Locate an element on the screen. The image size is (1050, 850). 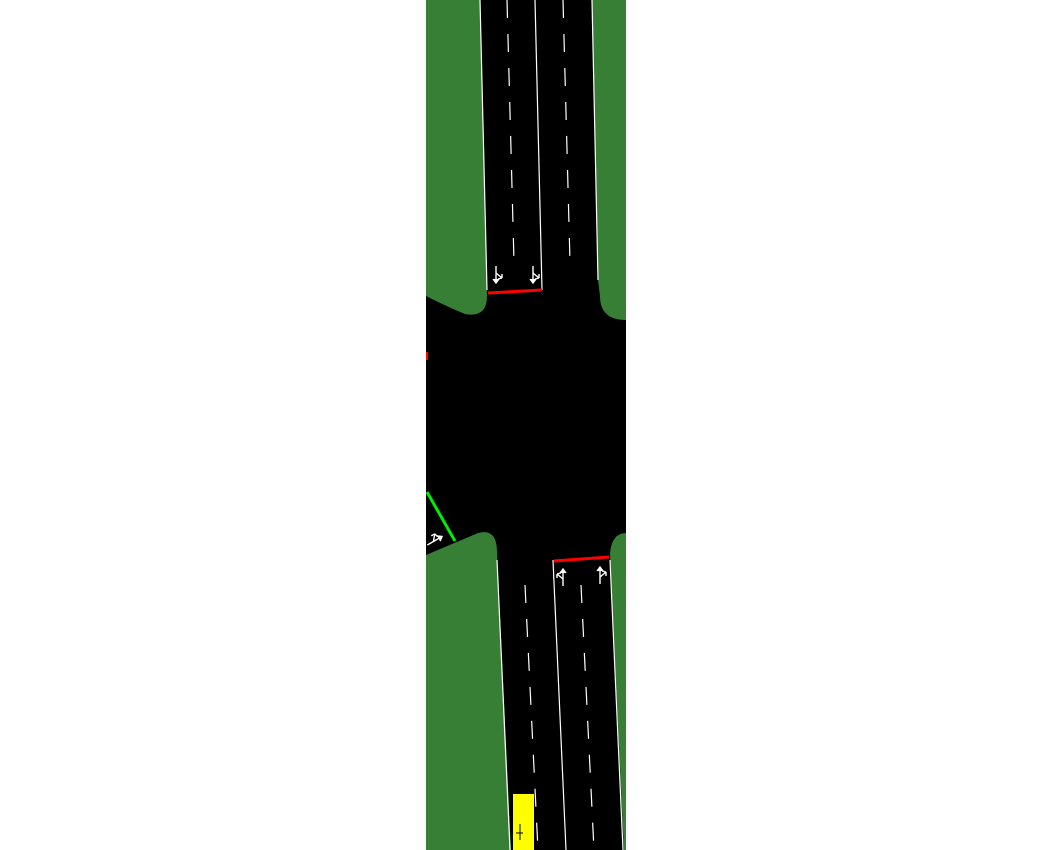
grass-northeast is located at coordinates (609, 160).